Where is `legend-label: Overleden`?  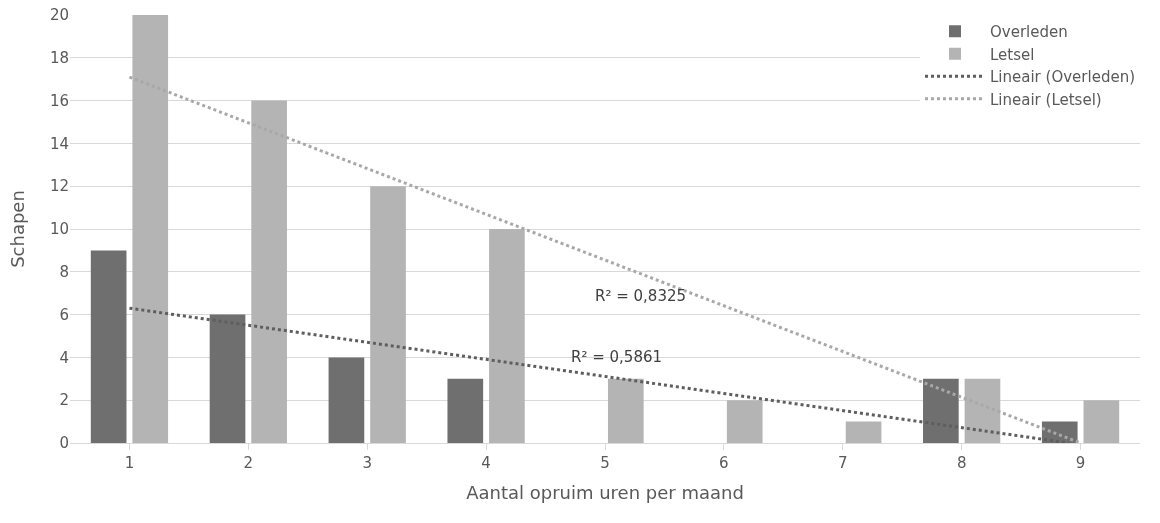 legend-label: Overleden is located at coordinates (1029, 32).